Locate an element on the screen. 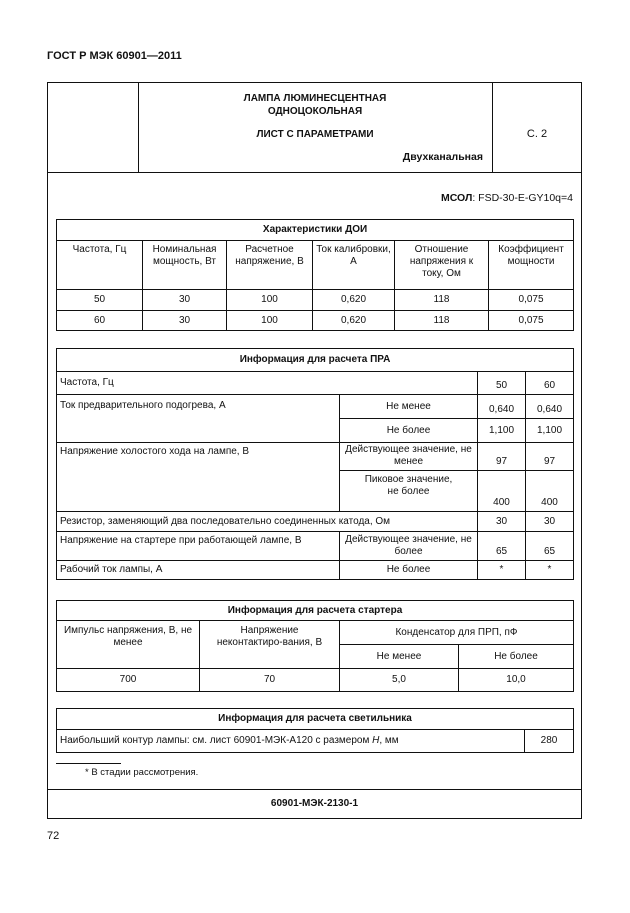 This screenshot has width=630, height=913. condition: Действующее значение, не более is located at coordinates (408, 546).